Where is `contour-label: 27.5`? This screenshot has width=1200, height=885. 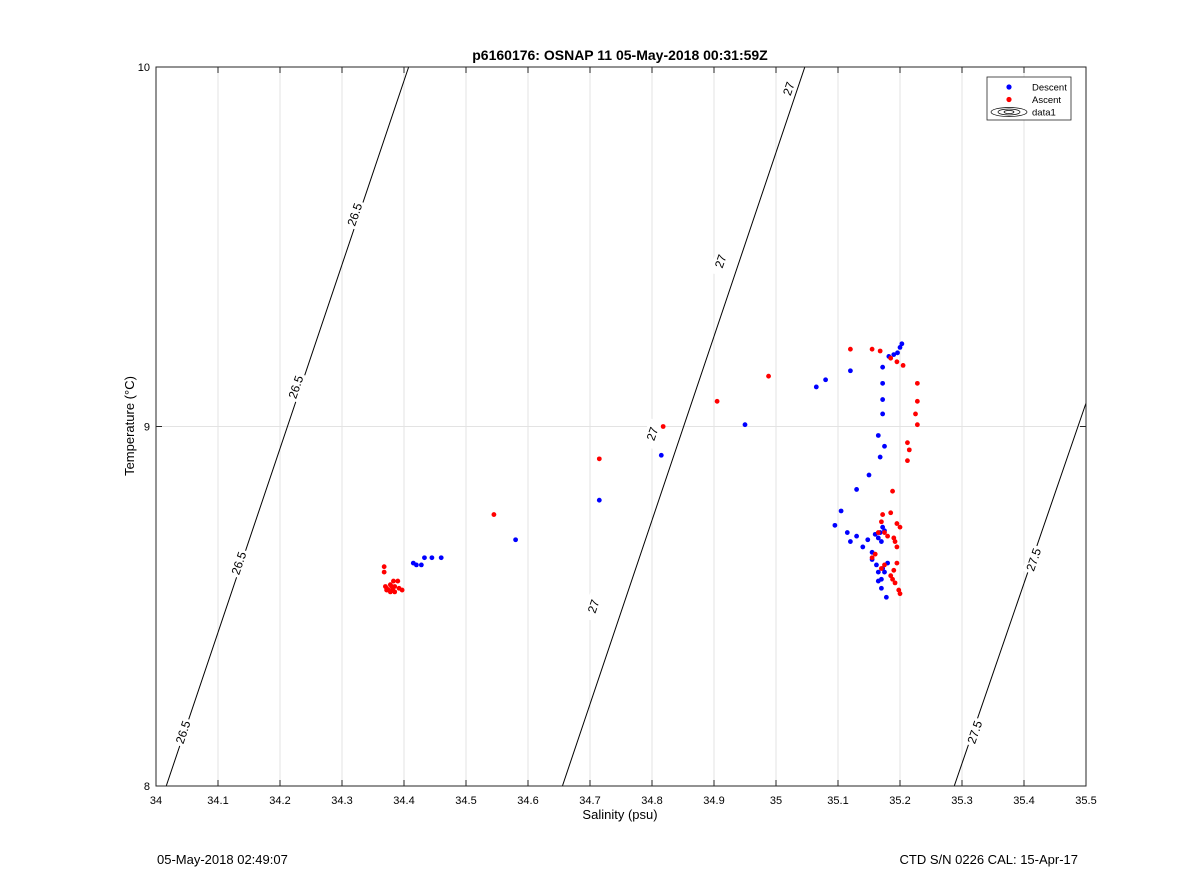
contour-label: 27.5 is located at coordinates (974, 732).